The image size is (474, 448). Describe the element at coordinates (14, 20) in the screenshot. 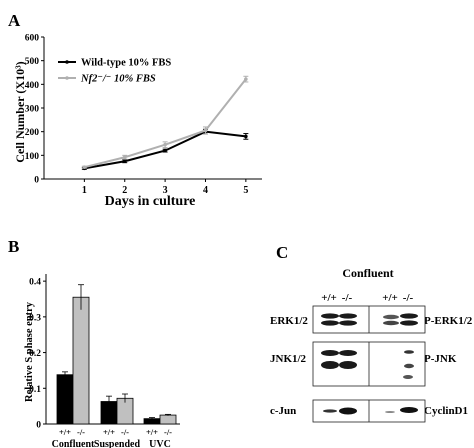

I see `panel-label-a: A` at that location.